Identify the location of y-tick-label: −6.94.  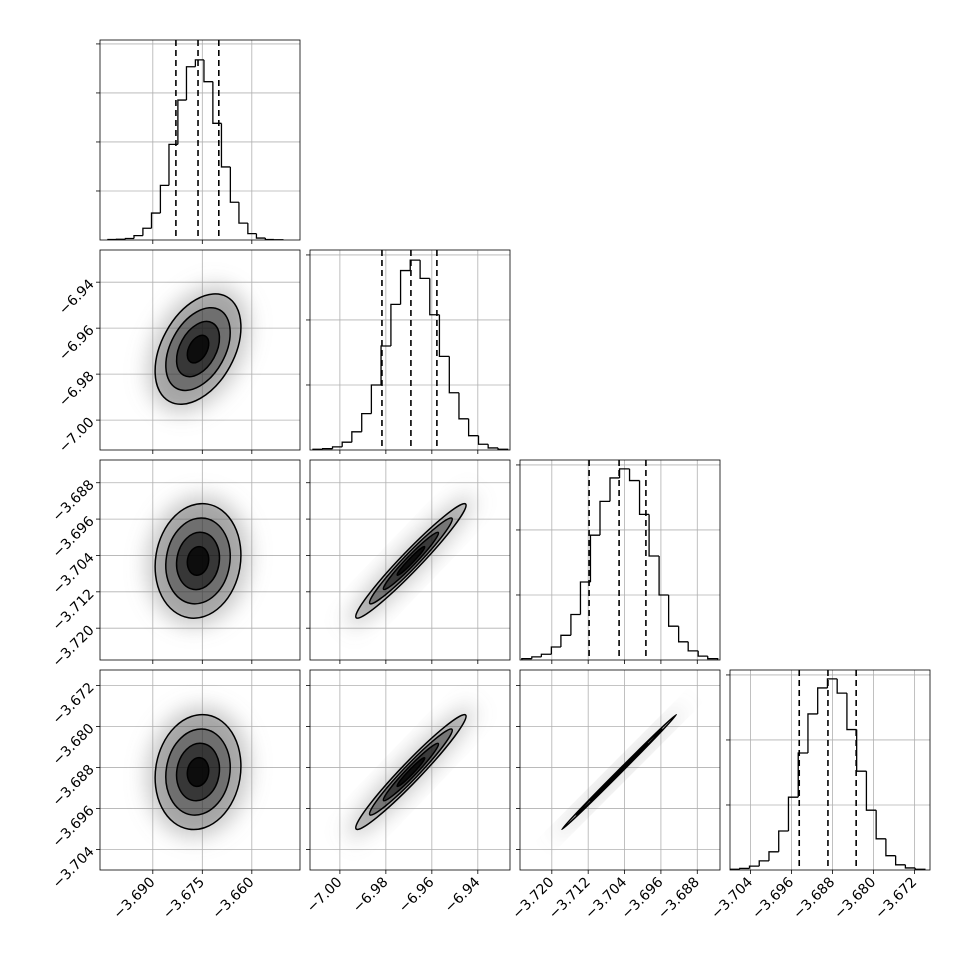
(77, 297).